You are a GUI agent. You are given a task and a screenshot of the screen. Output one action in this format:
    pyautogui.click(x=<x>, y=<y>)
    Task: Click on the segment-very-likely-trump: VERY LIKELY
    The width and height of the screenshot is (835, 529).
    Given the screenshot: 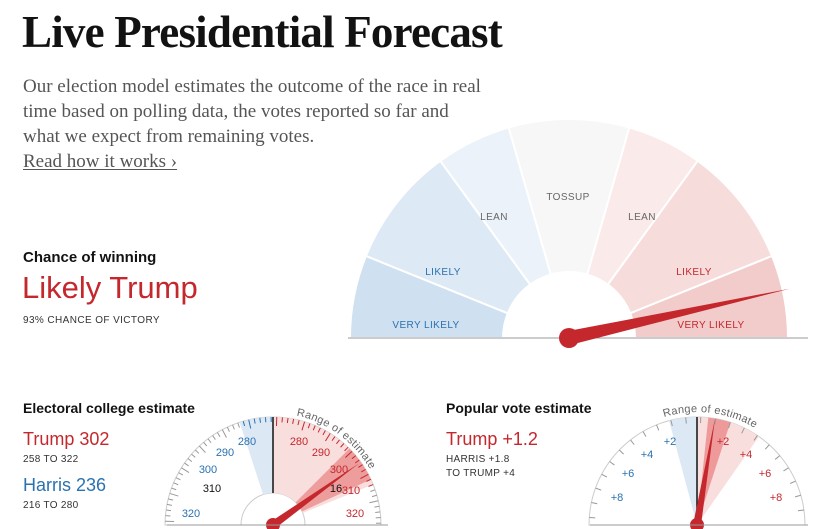 What is the action you would take?
    pyautogui.click(x=710, y=325)
    